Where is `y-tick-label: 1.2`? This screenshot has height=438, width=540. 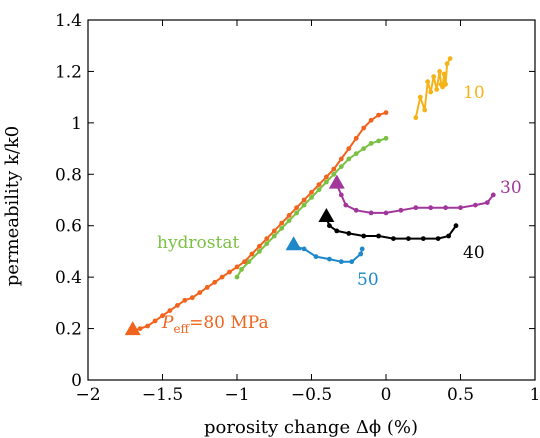 y-tick-label: 1.2 is located at coordinates (68, 72).